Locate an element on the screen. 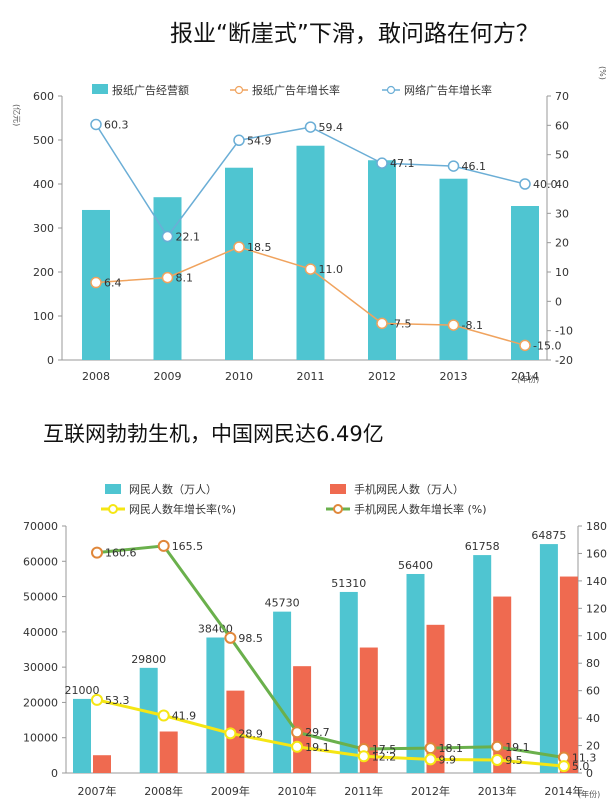  left-tick-label: 40000 is located at coordinates (40, 632).